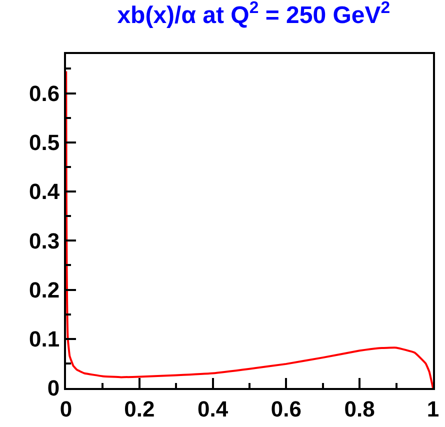 This screenshot has width=445, height=427. Describe the element at coordinates (286, 409) in the screenshot. I see `x-tick-label: 0.6` at that location.